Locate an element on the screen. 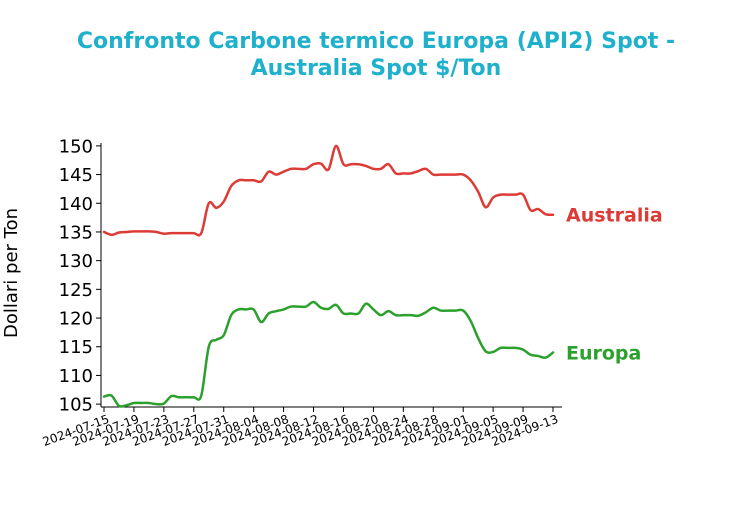  y-tick-label: 125 is located at coordinates (76, 290).